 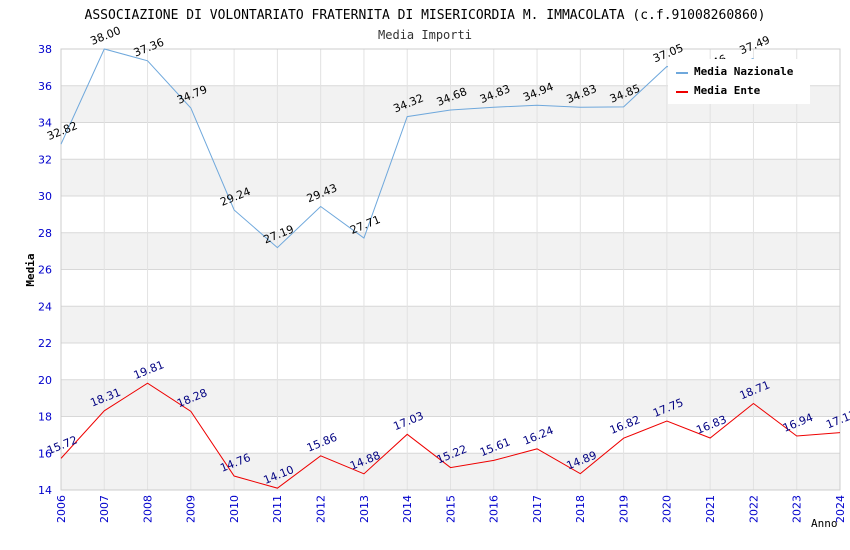 I want to click on x-tick-label: 2008, so click(x=147, y=509).